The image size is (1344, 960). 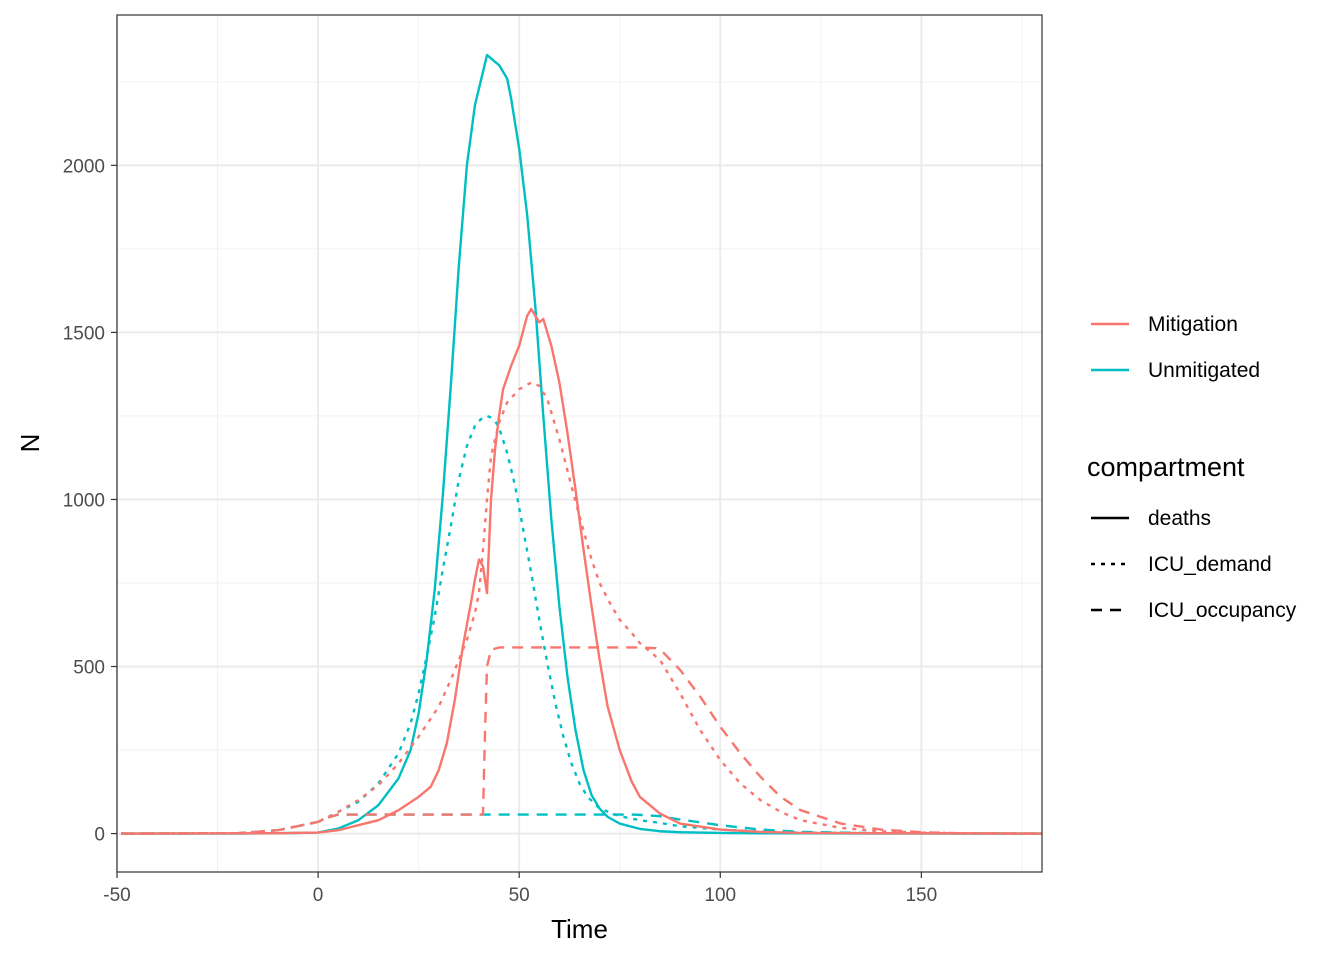 I want to click on legend-label-icu-occupancy: ICU_occupancy, so click(x=1222, y=610).